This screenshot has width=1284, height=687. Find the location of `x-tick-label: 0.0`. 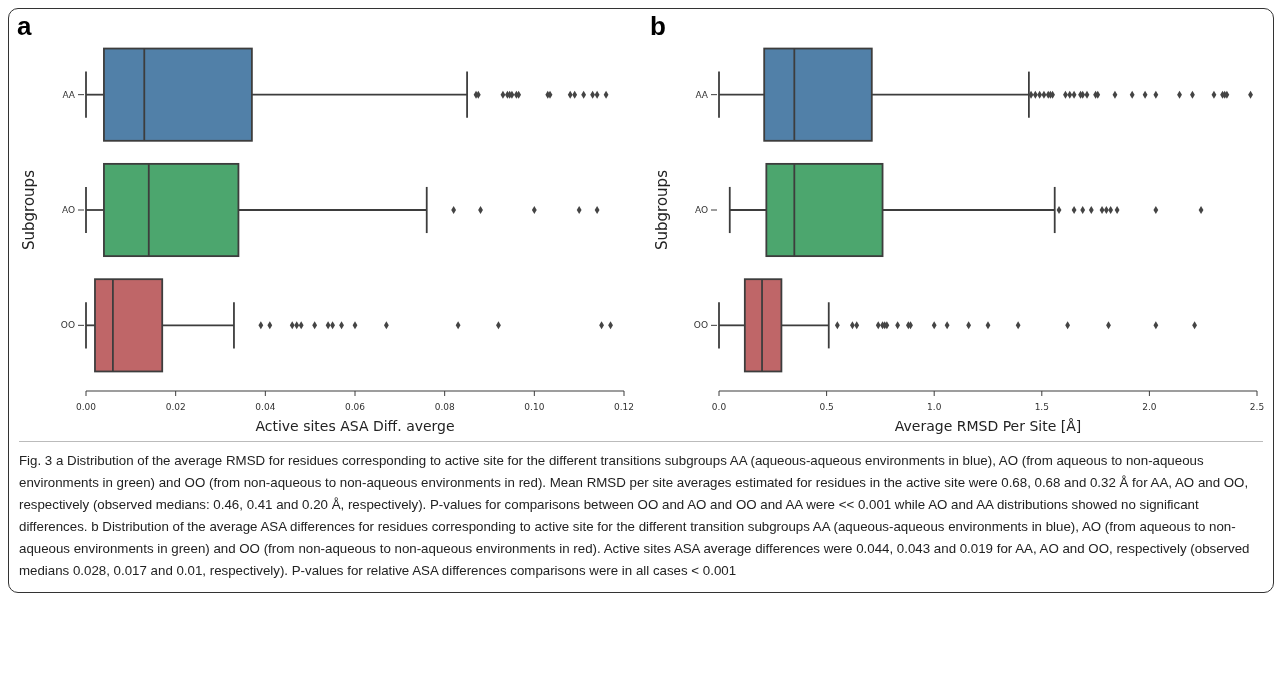

x-tick-label: 0.0 is located at coordinates (719, 407).